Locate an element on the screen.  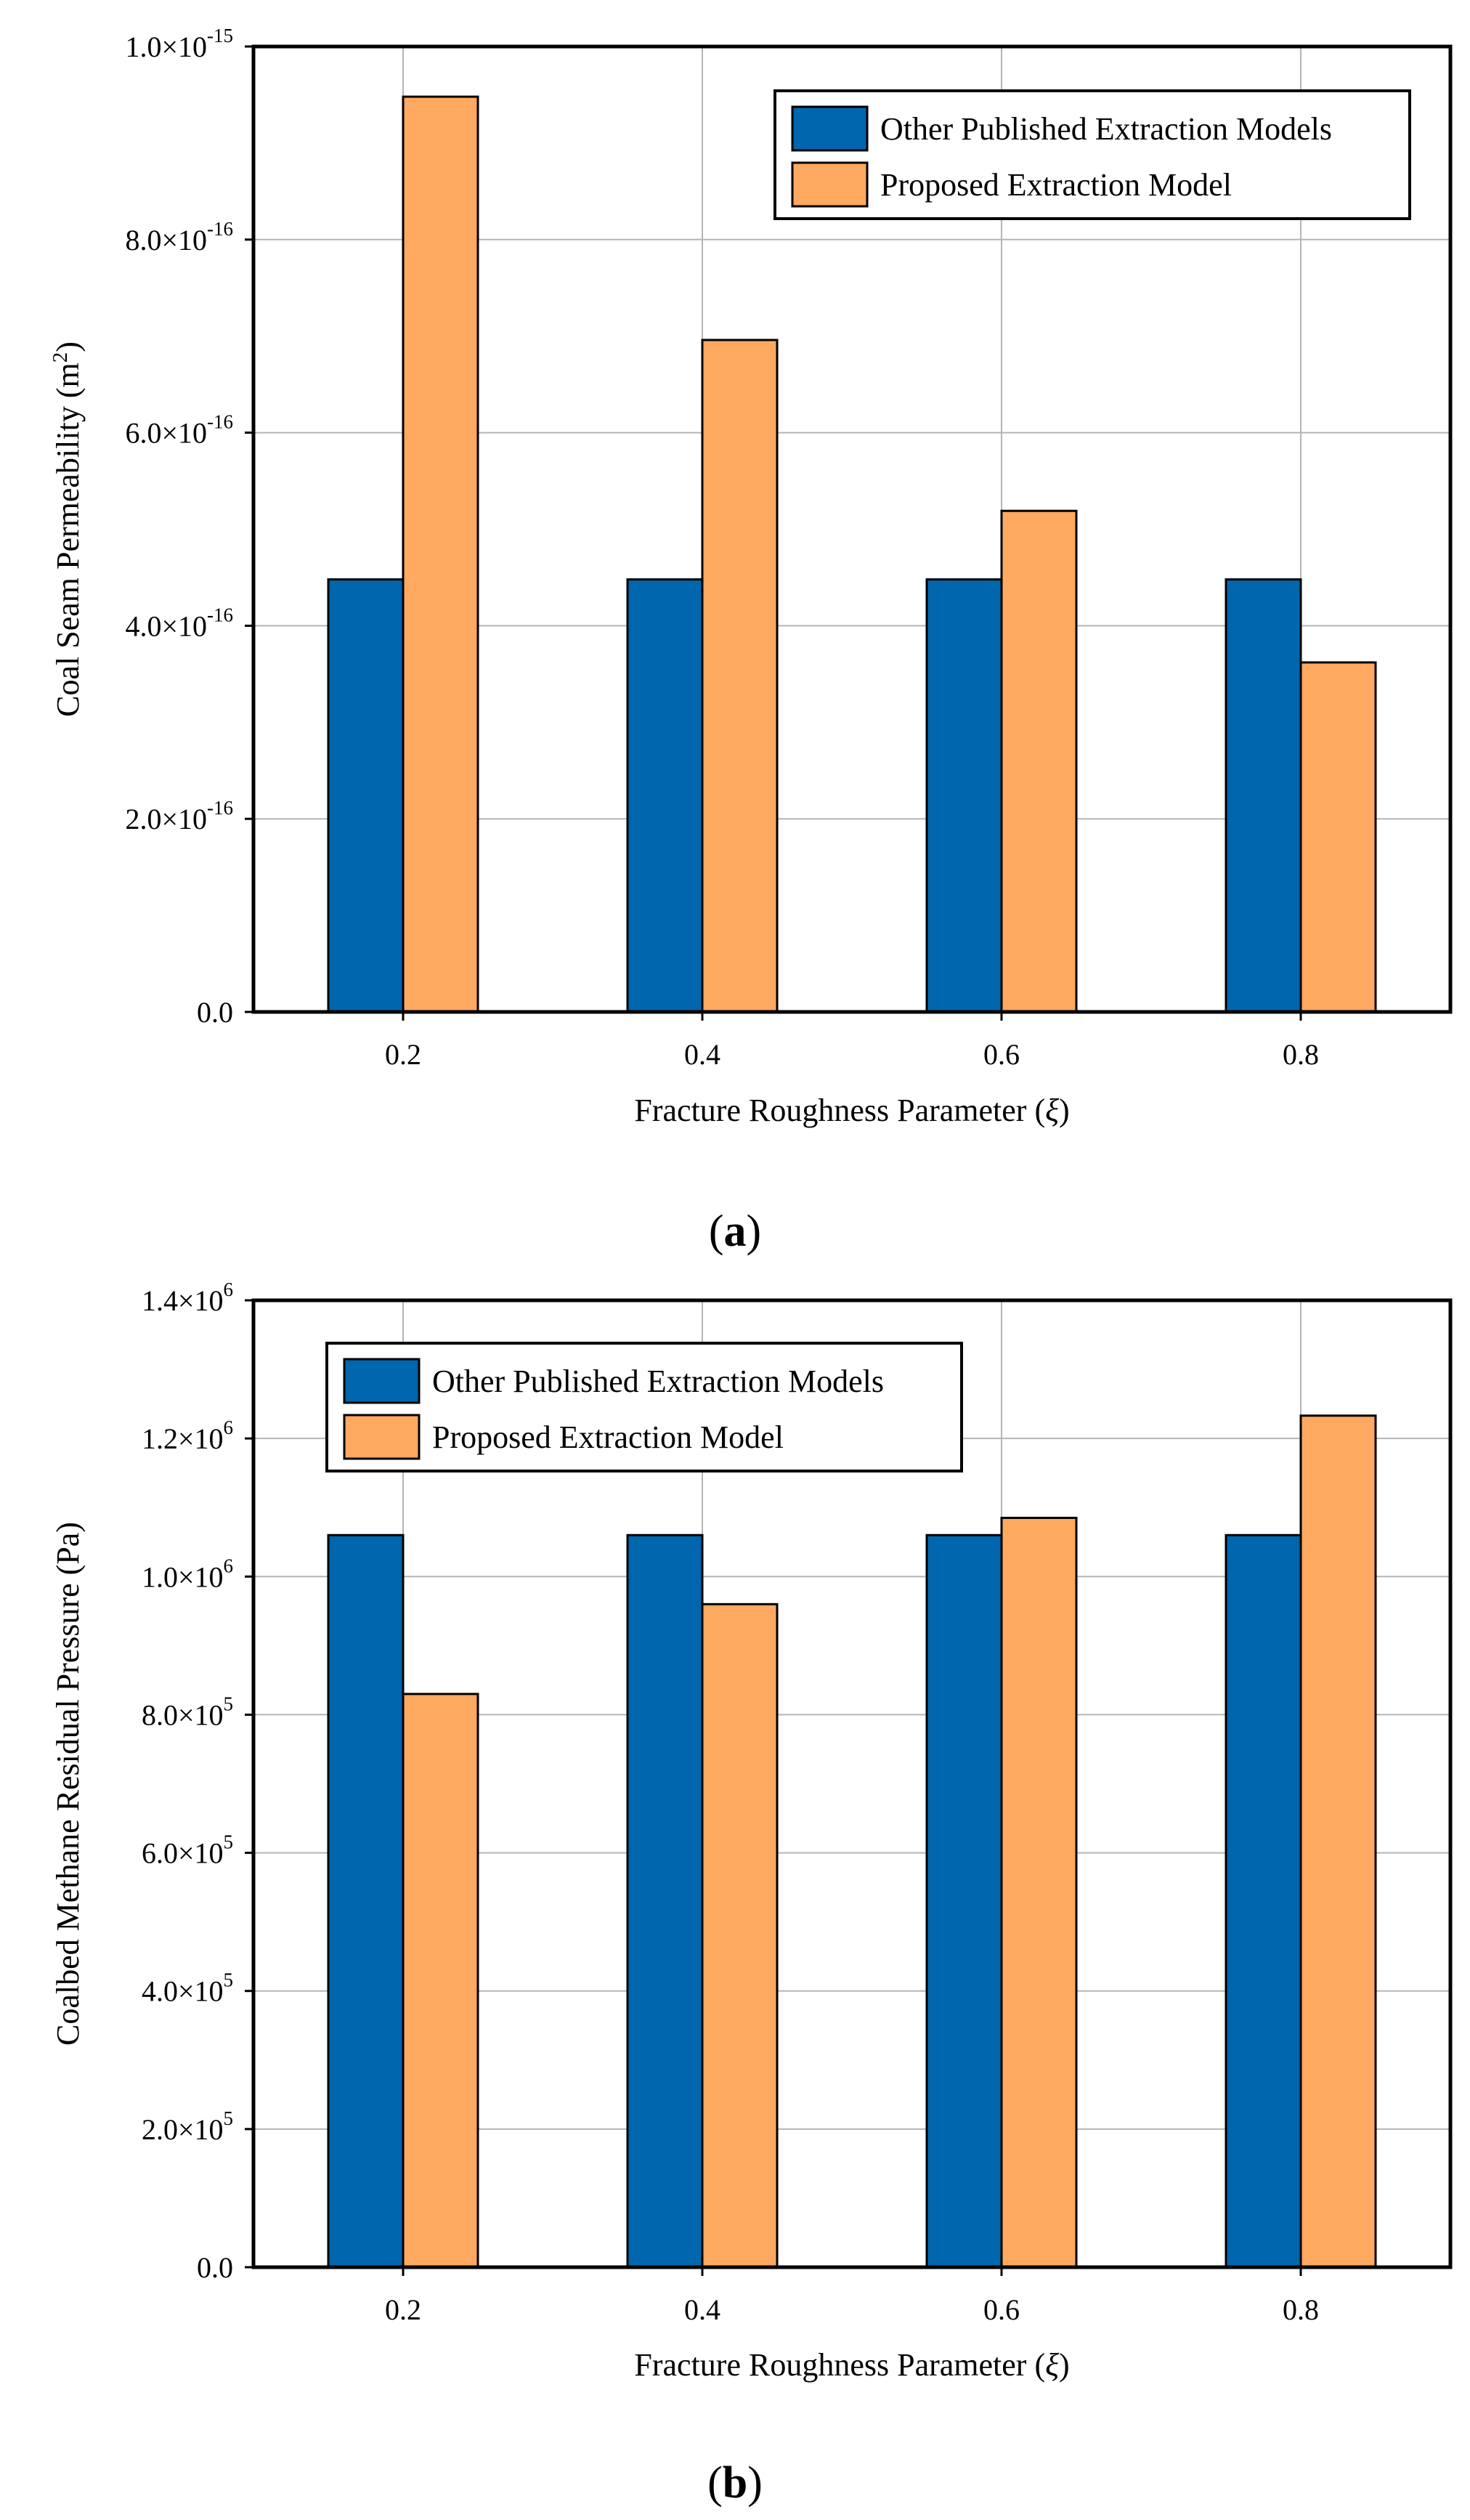
y-tick-label: 8.0×10⁻¹⁶ is located at coordinates (179, 237).